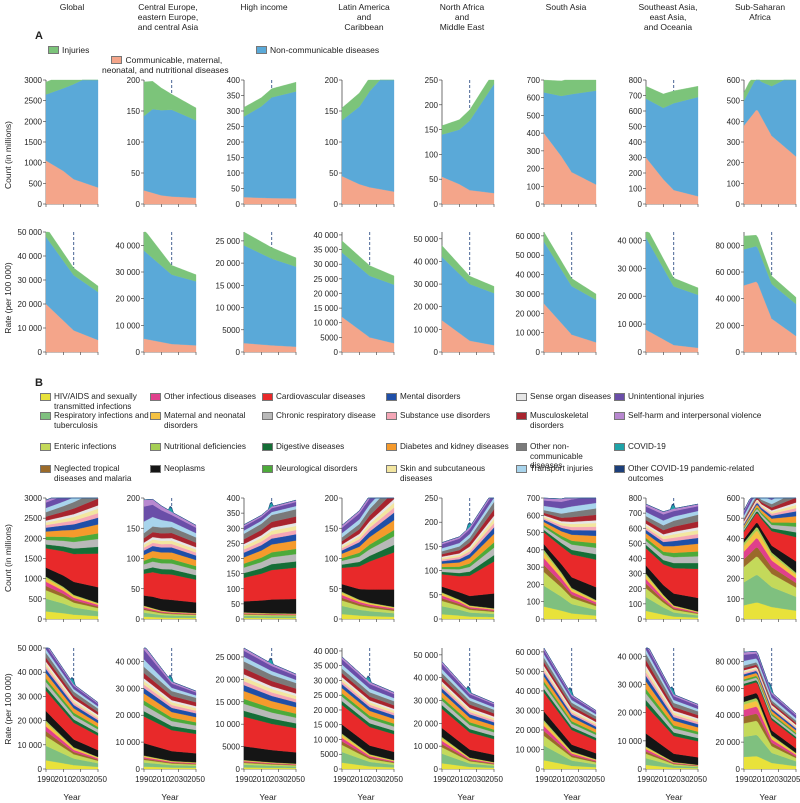 This screenshot has height=803, width=800. What do you see at coordinates (95, 447) in the screenshot?
I see `legend-b-item: Enteric infections` at bounding box center [95, 447].